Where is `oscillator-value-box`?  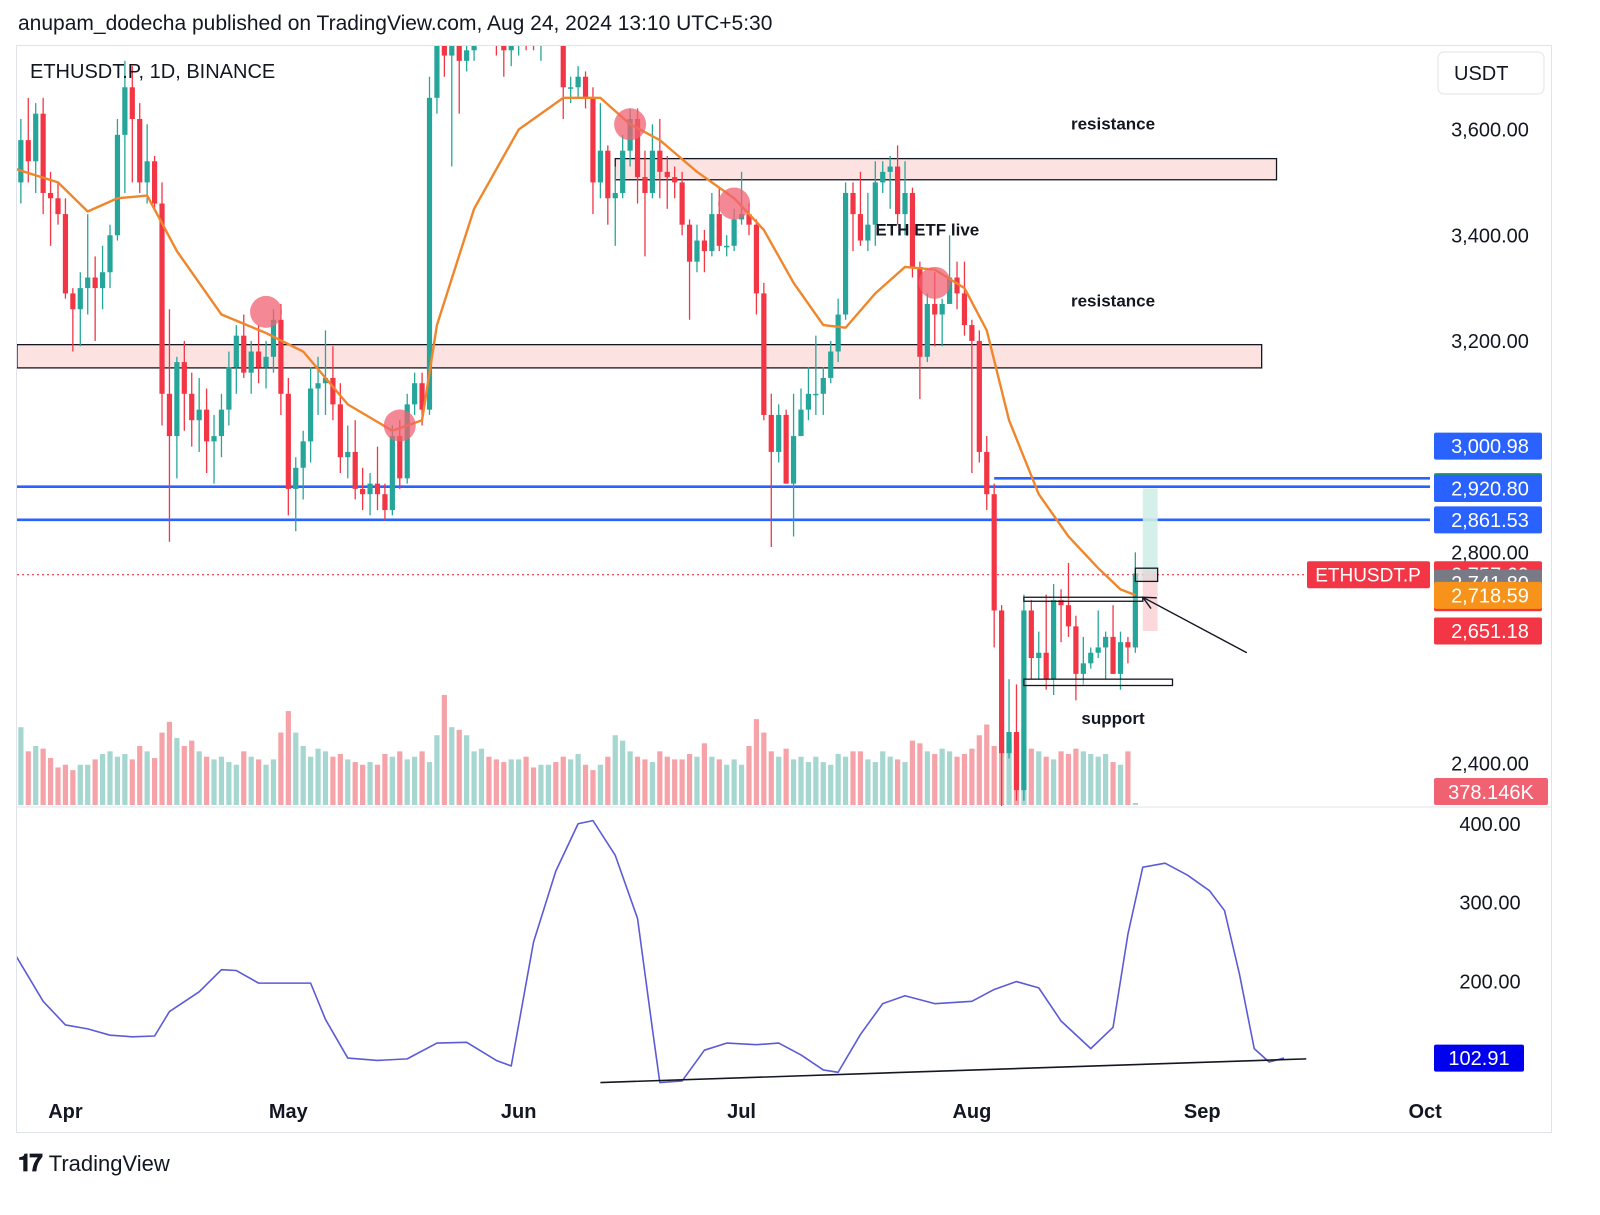
oscillator-value-box is located at coordinates (1479, 1058).